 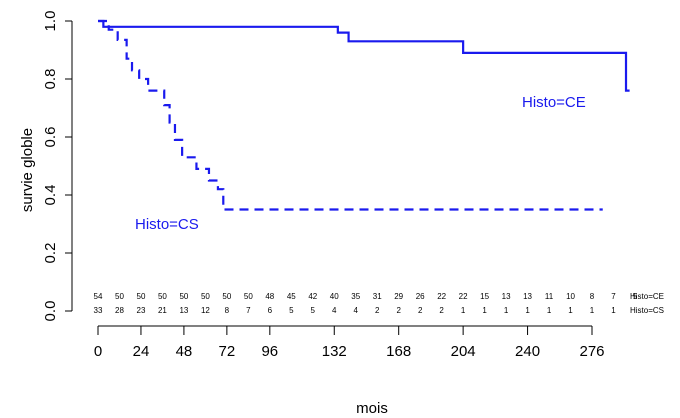 I want to click on x-tick-label: 204, so click(x=463, y=351).